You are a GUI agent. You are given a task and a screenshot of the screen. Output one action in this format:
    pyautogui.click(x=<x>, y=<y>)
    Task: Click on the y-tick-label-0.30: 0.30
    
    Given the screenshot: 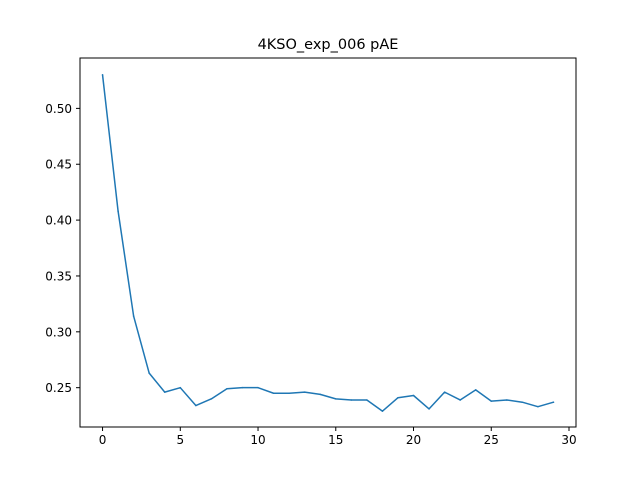 What is the action you would take?
    pyautogui.click(x=58, y=332)
    